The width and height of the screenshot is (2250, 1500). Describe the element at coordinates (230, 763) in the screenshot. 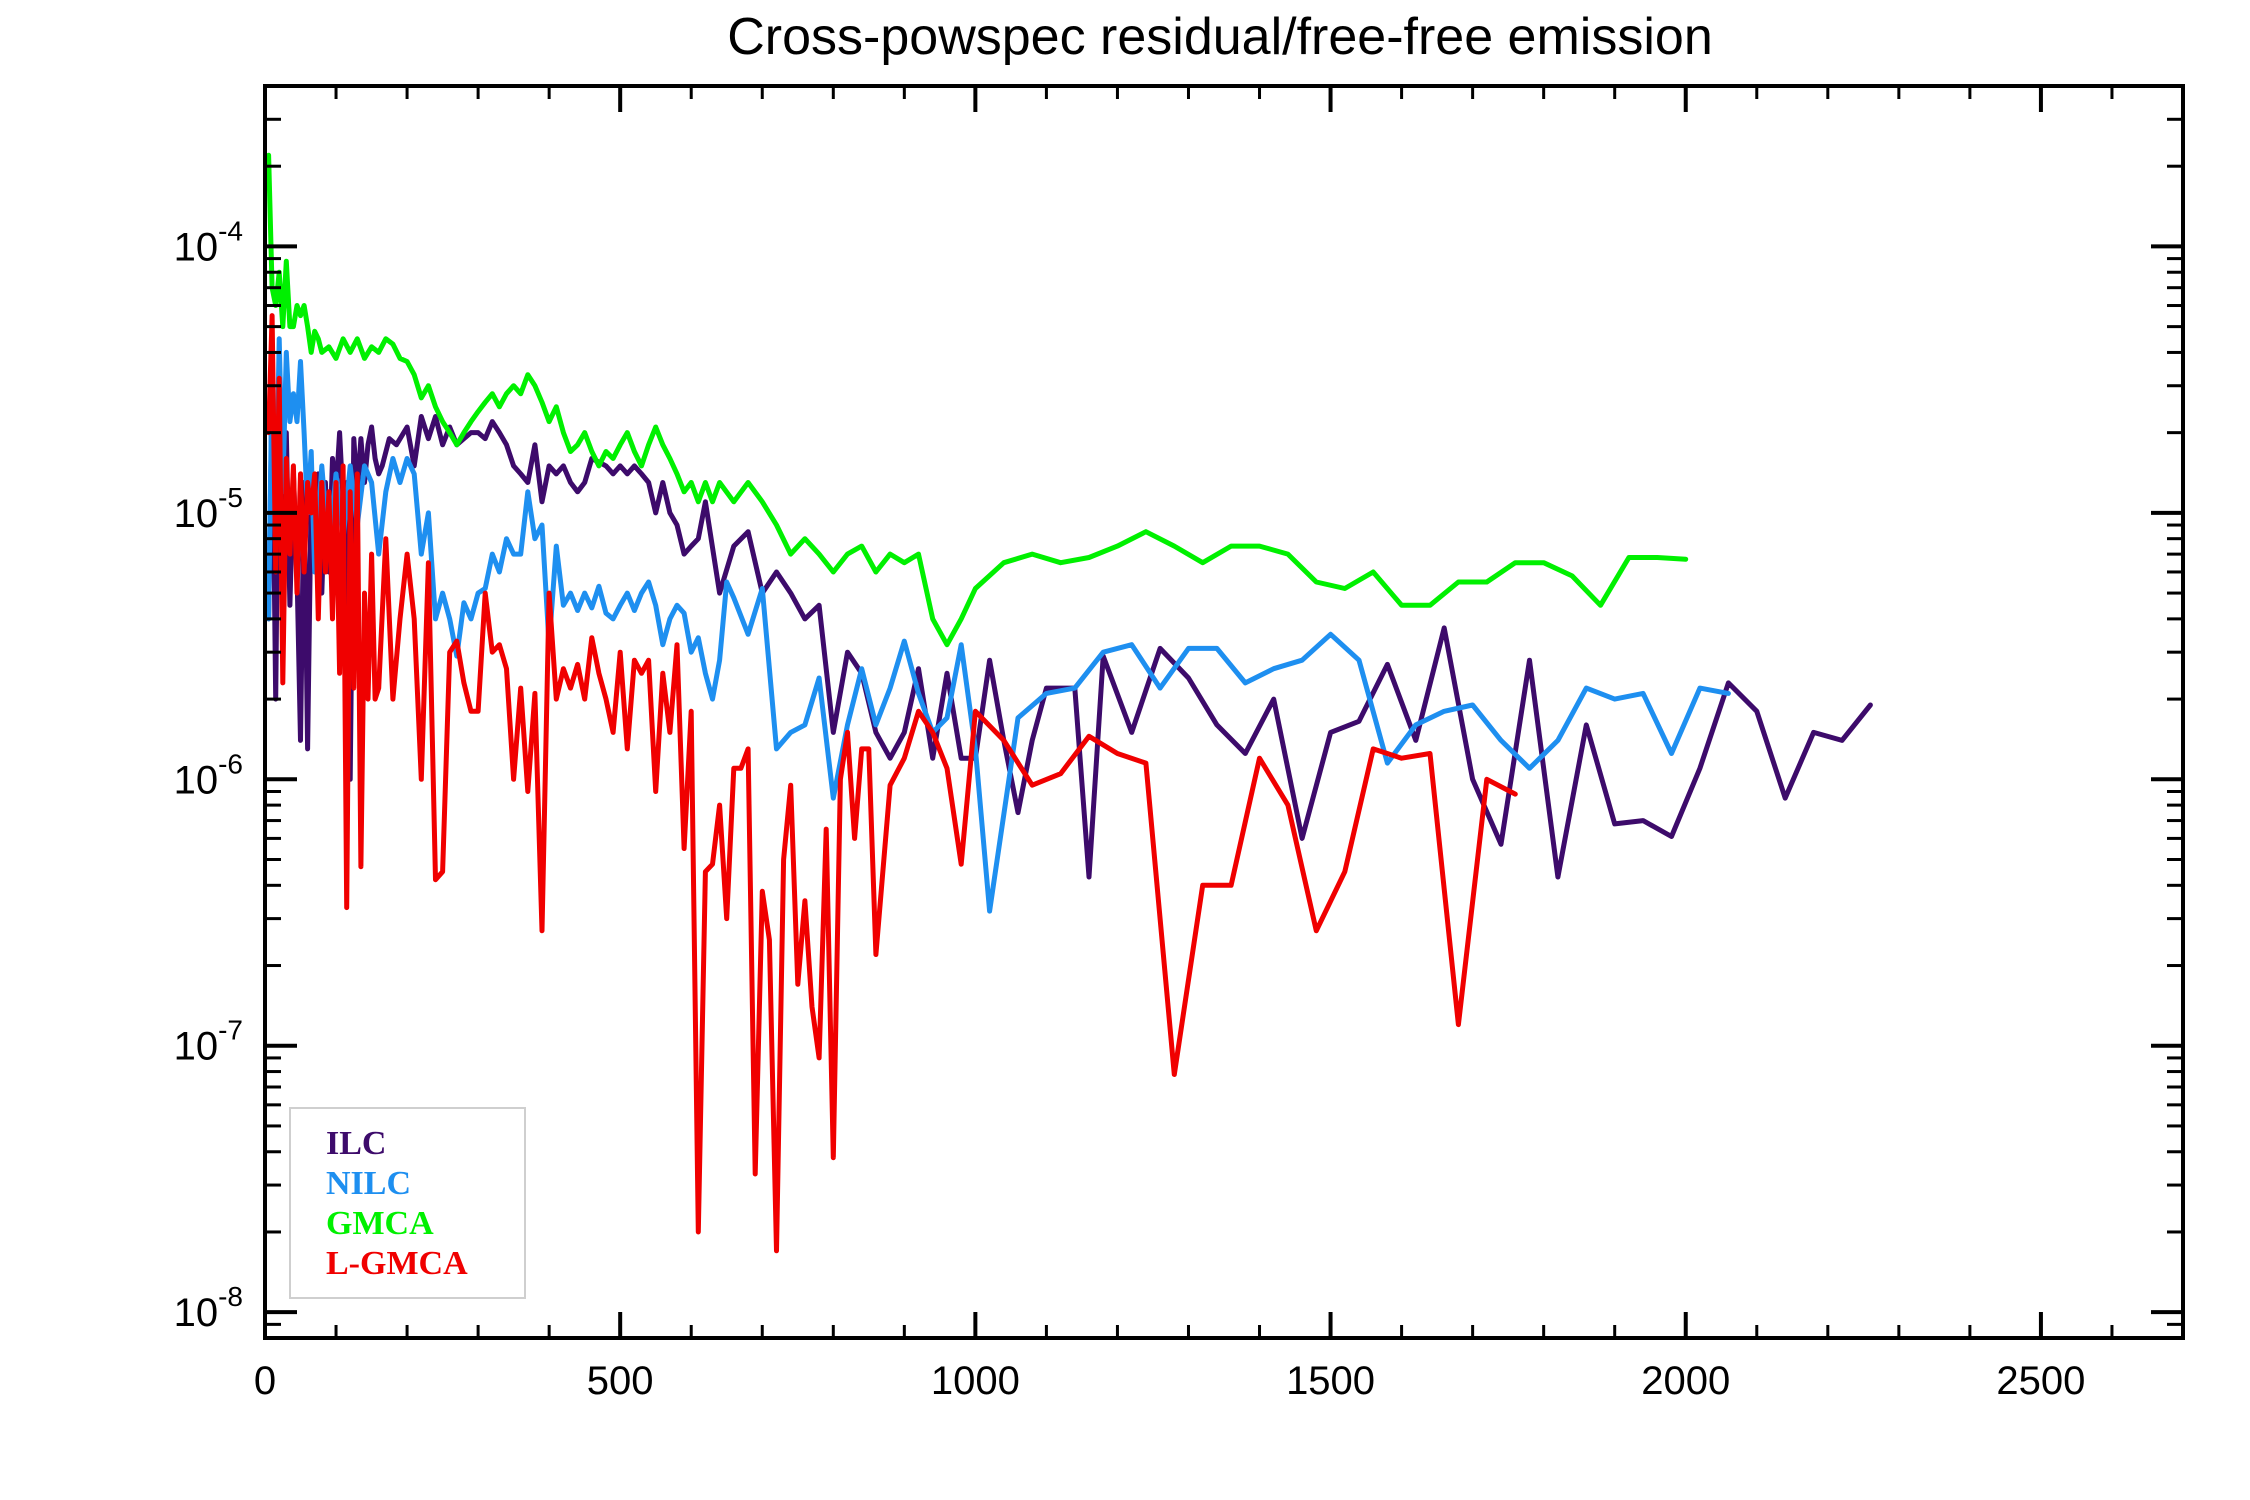

I see `y-tick-label-exponent: -6` at that location.